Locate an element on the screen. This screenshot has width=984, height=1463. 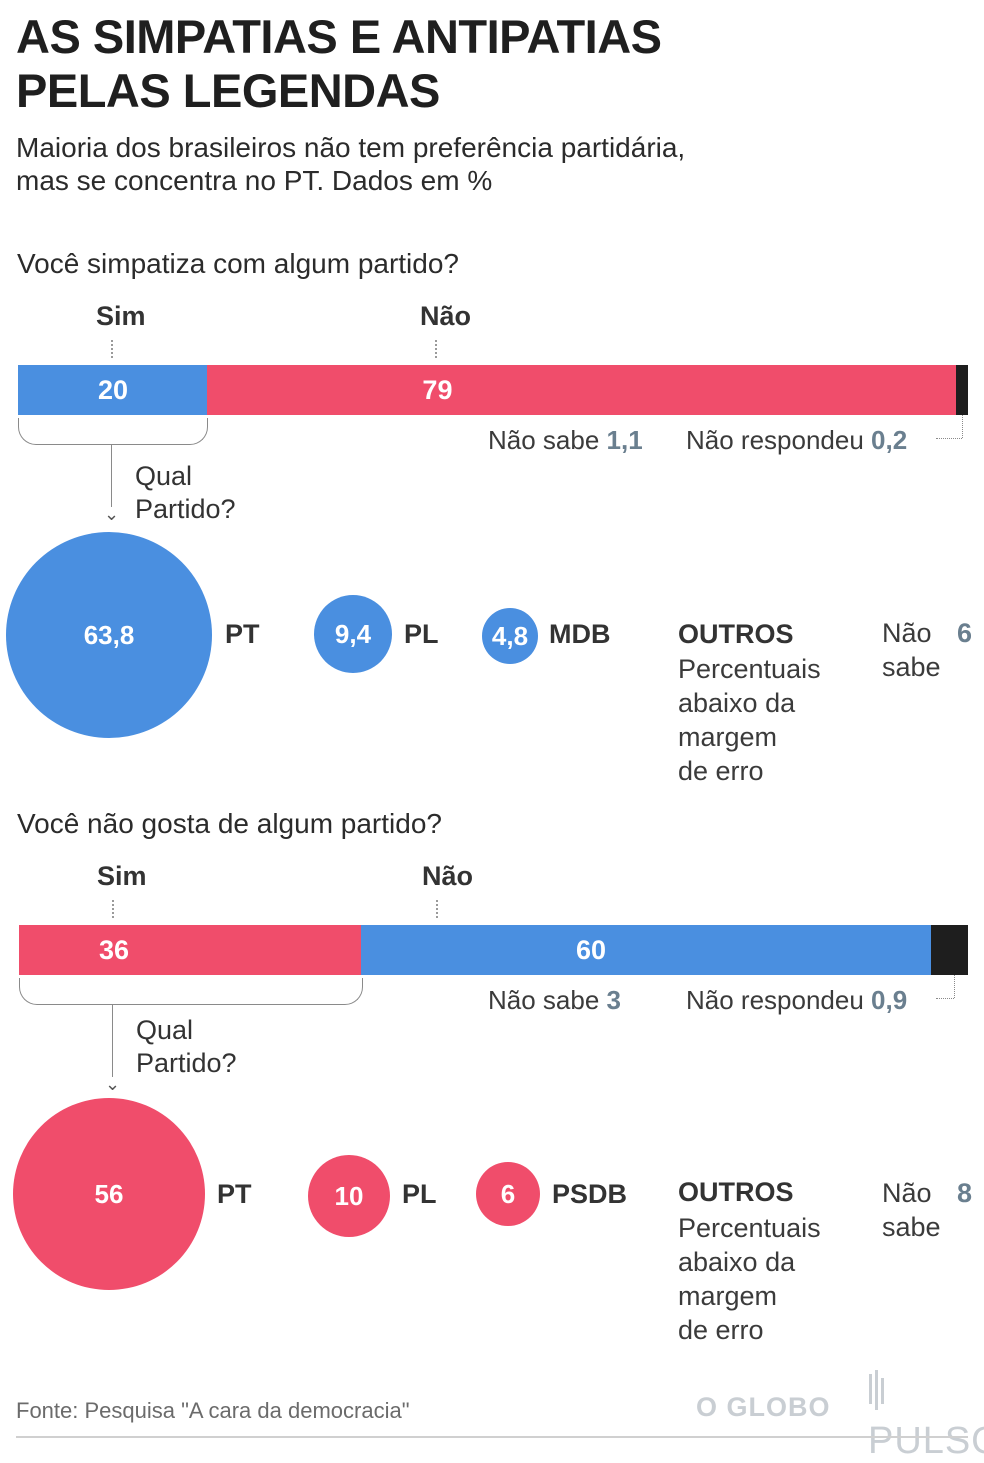
bar-label-sim: 36 is located at coordinates (114, 949).